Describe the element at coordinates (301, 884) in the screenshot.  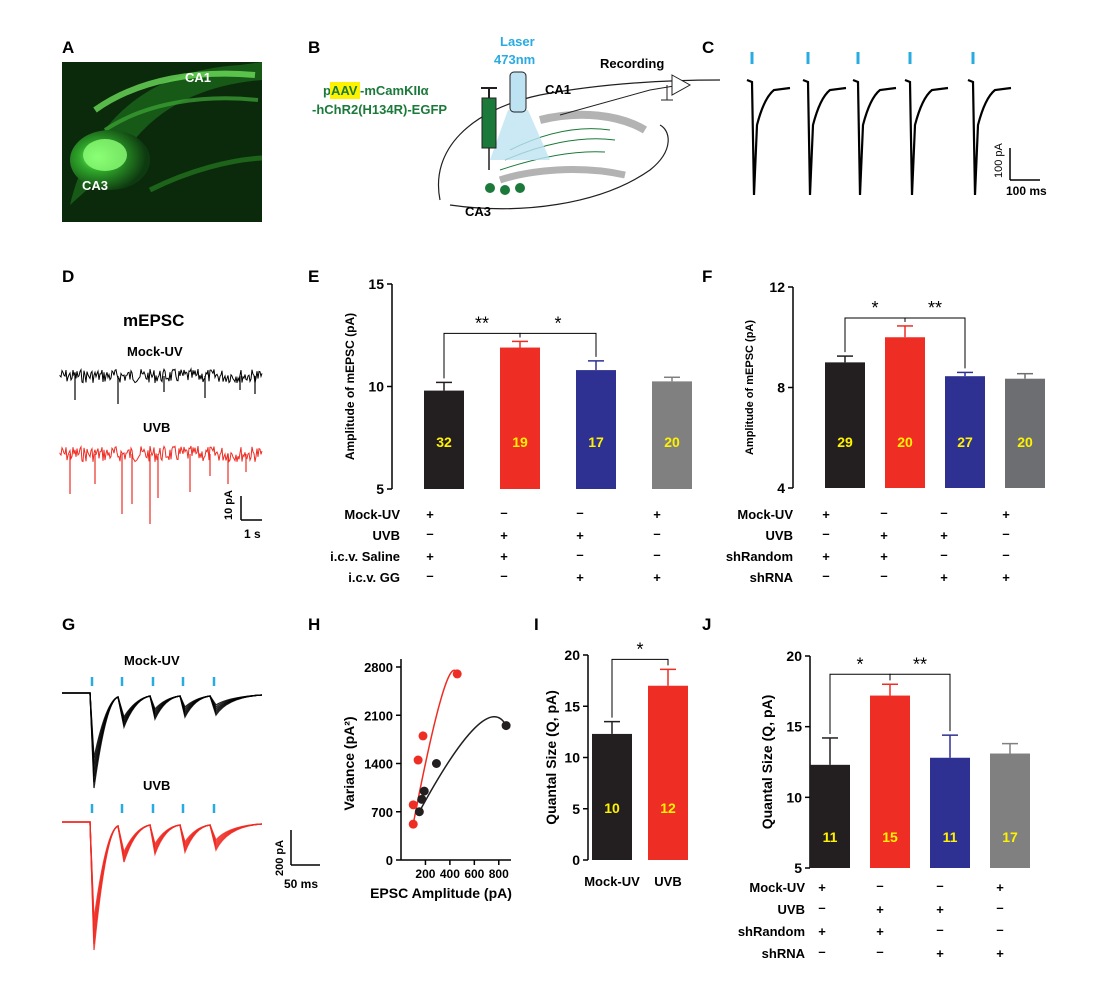
I see `g-scale-x: 50 ms` at that location.